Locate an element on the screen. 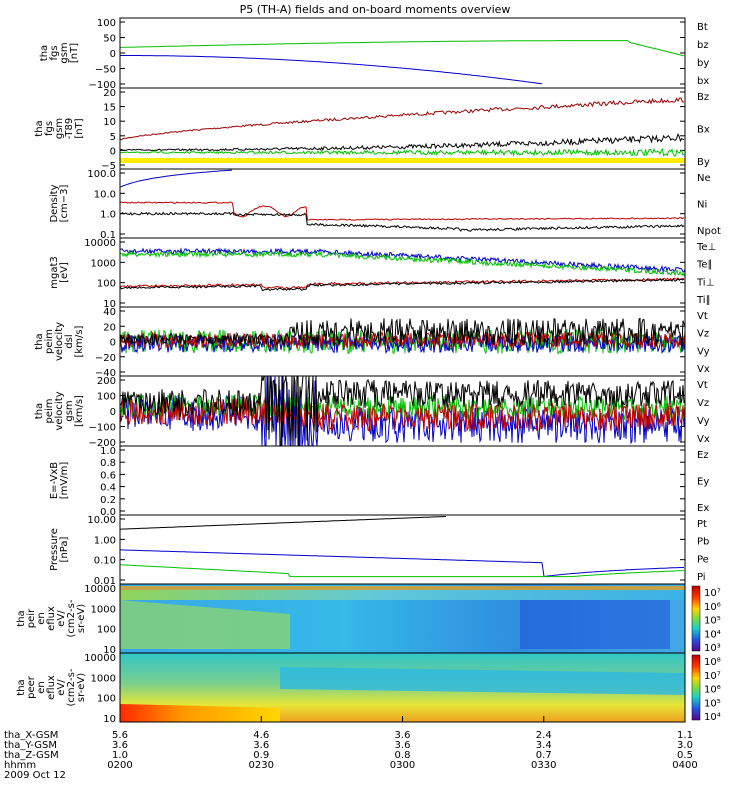 The width and height of the screenshot is (750, 800). legend-label: Bx is located at coordinates (703, 130).